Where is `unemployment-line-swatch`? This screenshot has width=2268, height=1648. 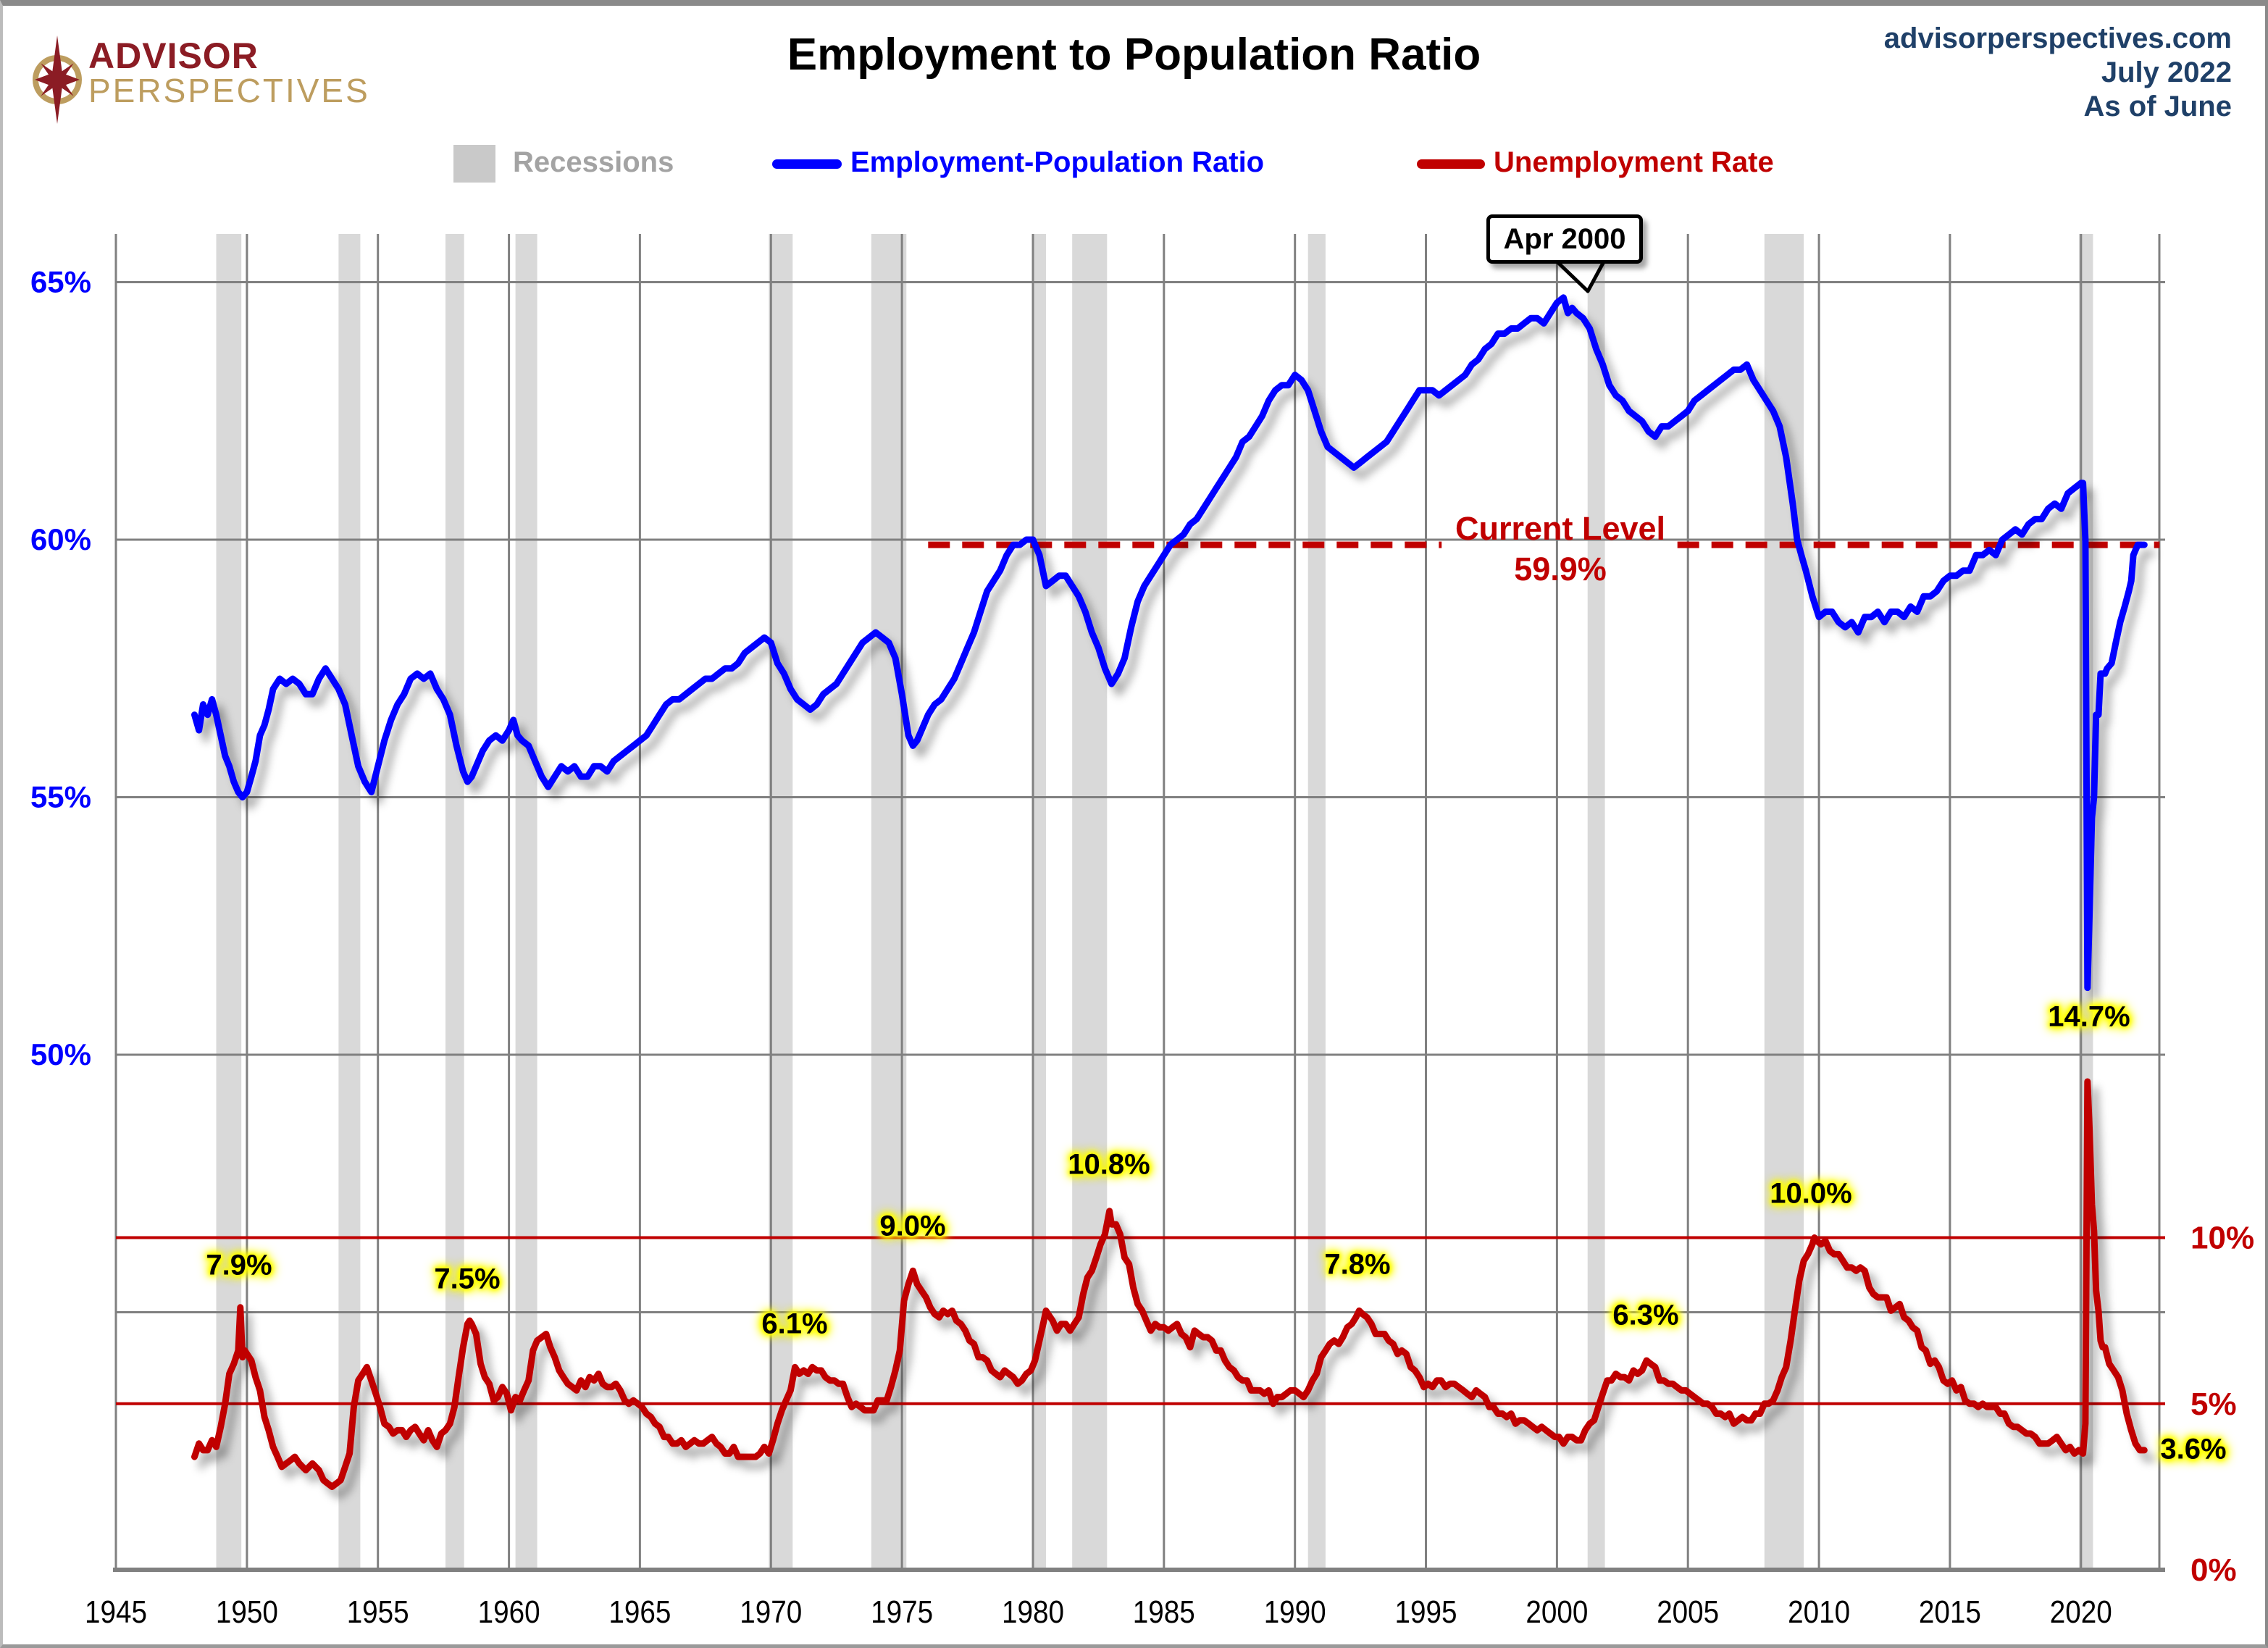 unemployment-line-swatch is located at coordinates (1451, 164).